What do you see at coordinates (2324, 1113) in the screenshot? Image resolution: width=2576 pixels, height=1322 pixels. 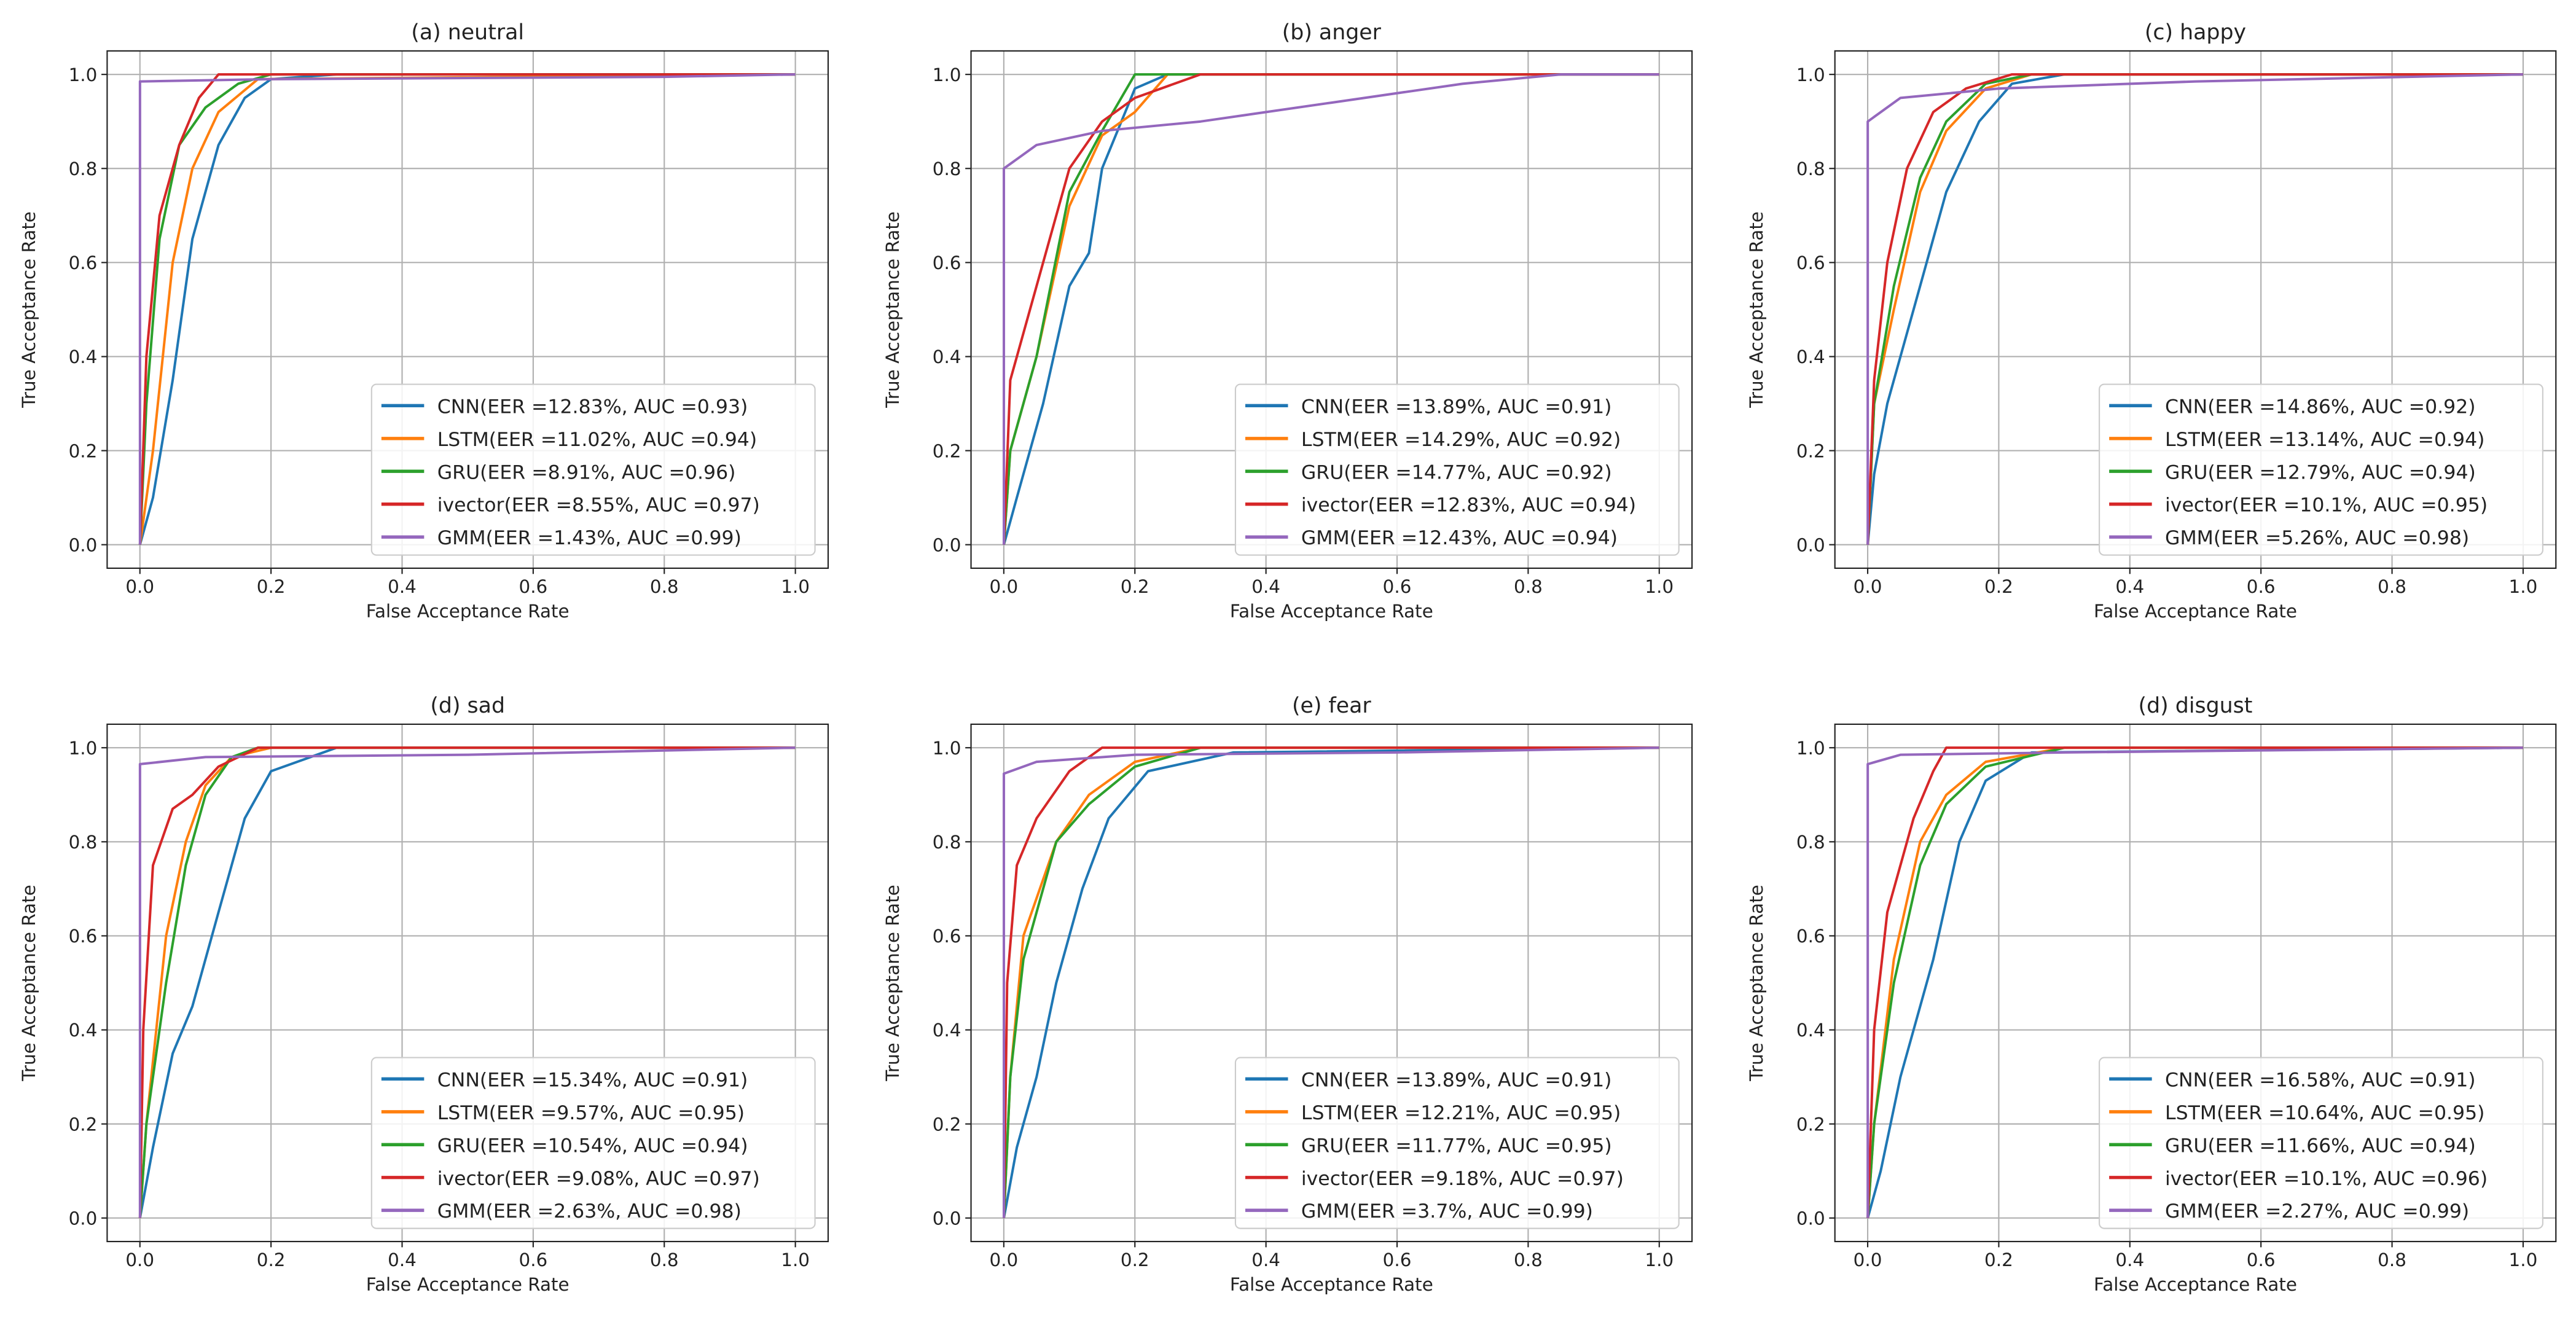 I see `legend-label: LSTM(EER =10.64%, AUC =0.95)` at bounding box center [2324, 1113].